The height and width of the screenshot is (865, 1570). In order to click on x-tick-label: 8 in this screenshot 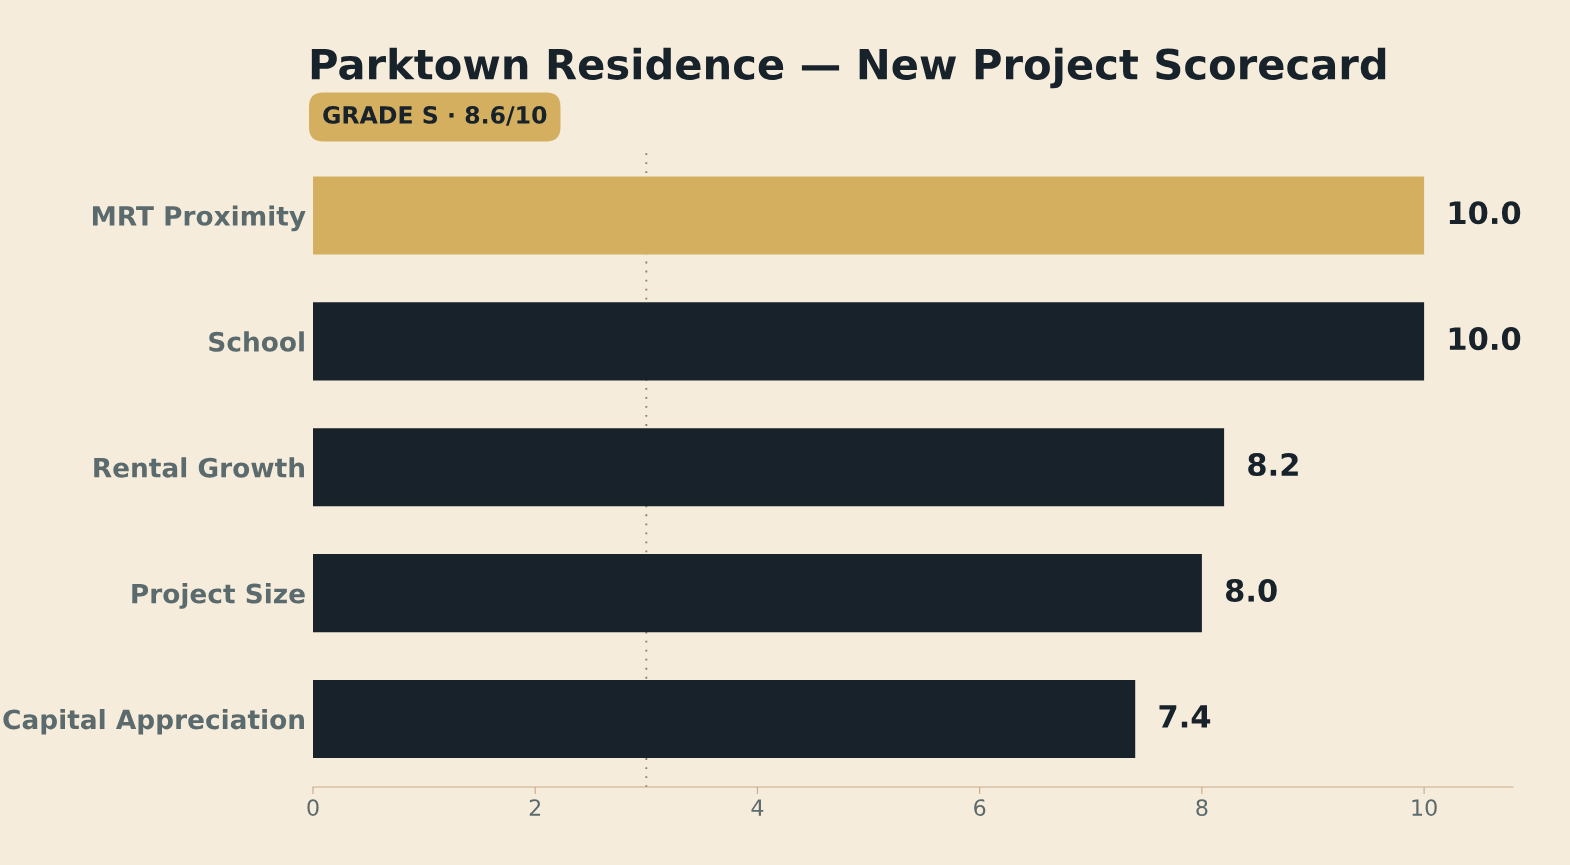, I will do `click(1202, 808)`.